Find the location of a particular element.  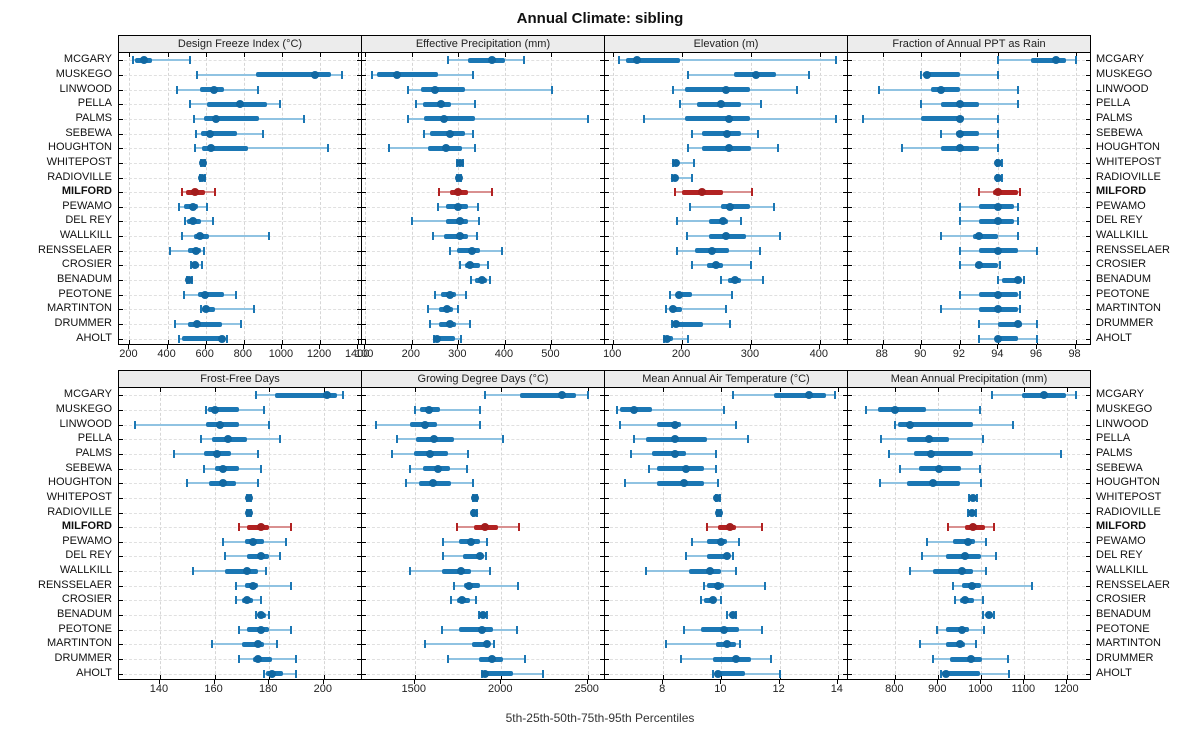

station-label-mcgary: MCGARY is located at coordinates (1120, 59).